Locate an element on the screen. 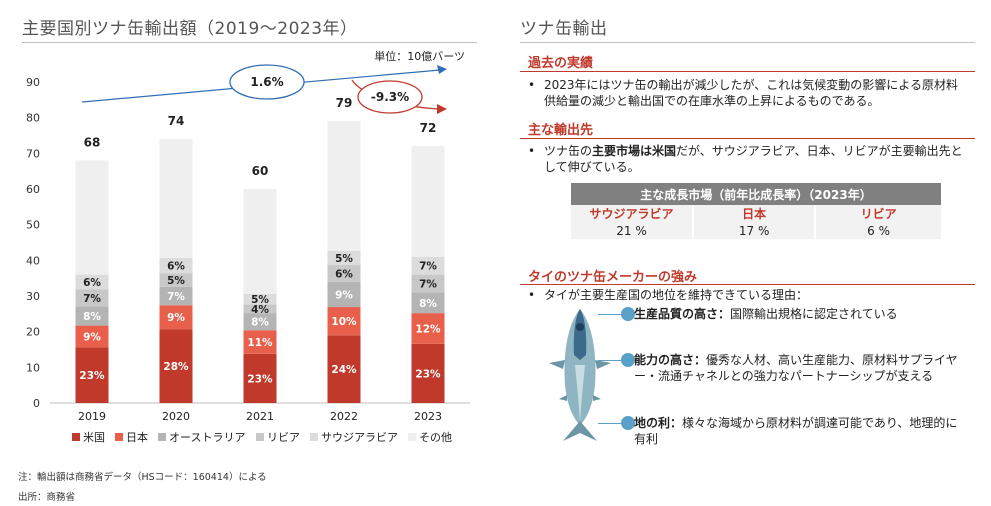 This screenshot has width=991, height=506. total-label-2022: 79 is located at coordinates (344, 103).